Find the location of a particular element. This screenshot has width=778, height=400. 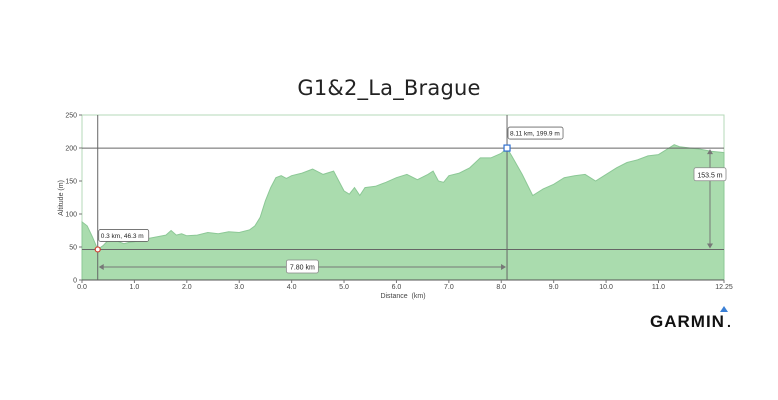

chart-title: G1&2_La_Brague is located at coordinates (389, 88).